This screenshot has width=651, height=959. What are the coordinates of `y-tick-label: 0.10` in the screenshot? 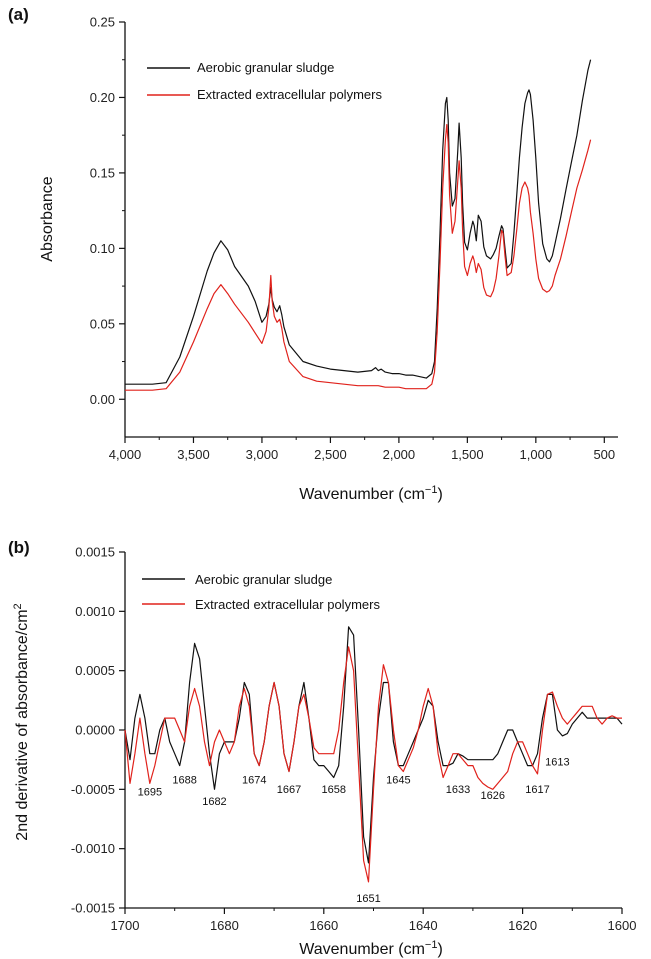 It's located at (102, 248).